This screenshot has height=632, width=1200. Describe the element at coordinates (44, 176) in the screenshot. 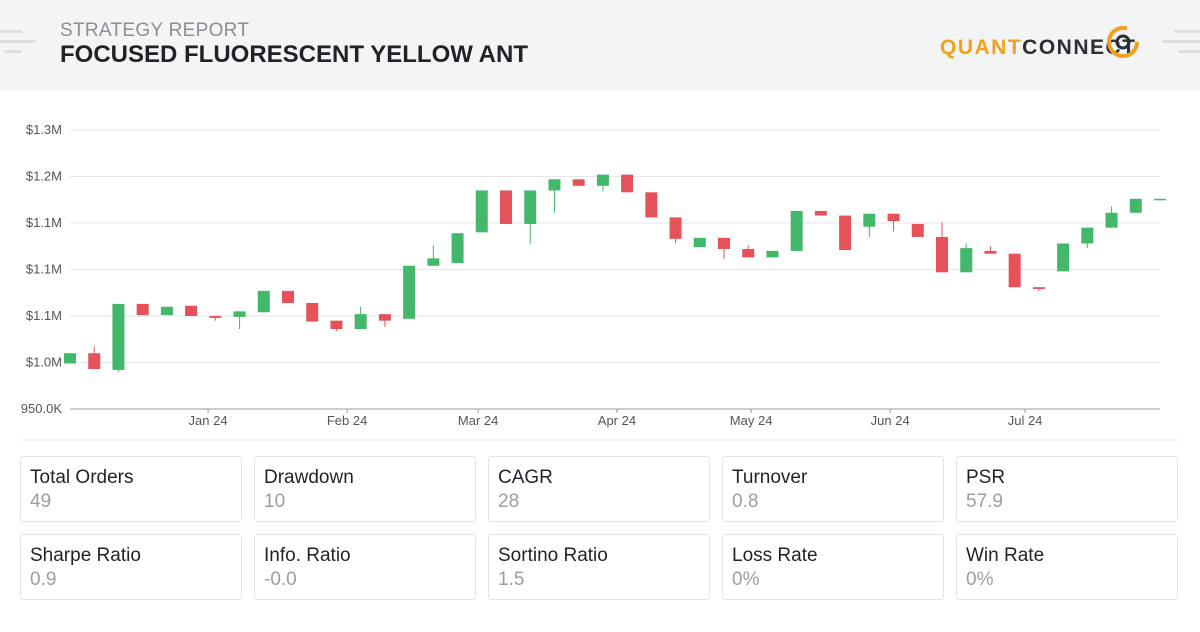

I see `y-tick-label: $1.2M` at that location.